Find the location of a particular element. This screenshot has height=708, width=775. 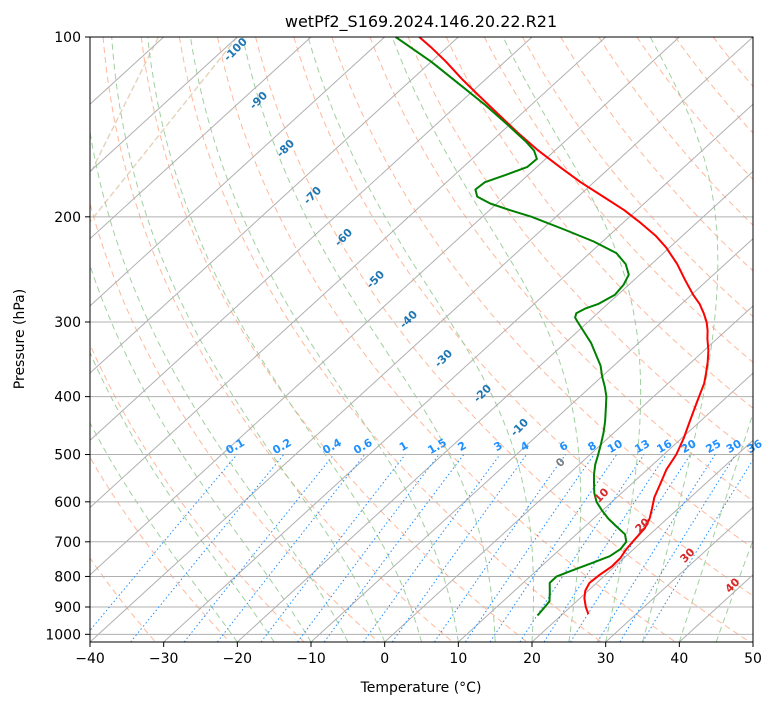

y-tick-label: 200 is located at coordinates (67, 218).